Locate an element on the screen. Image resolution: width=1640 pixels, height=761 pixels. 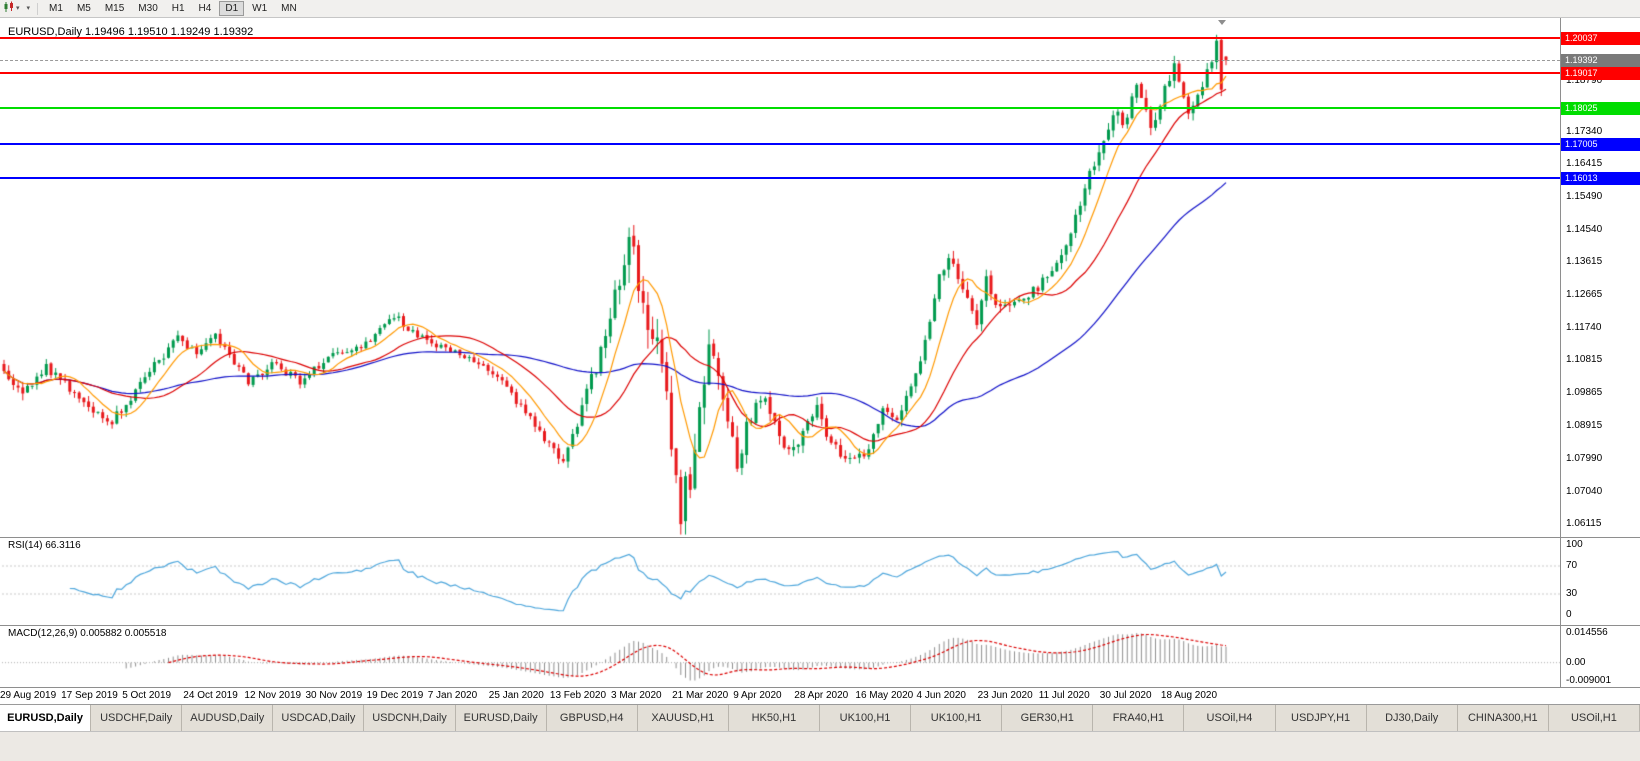
date-label: 13 Feb 2020 is located at coordinates (578, 695).